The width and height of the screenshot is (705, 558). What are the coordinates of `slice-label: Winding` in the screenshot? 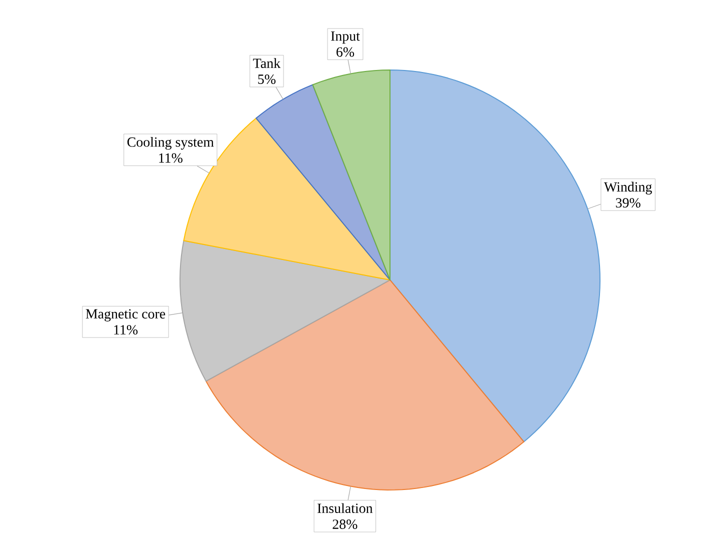 It's located at (628, 188).